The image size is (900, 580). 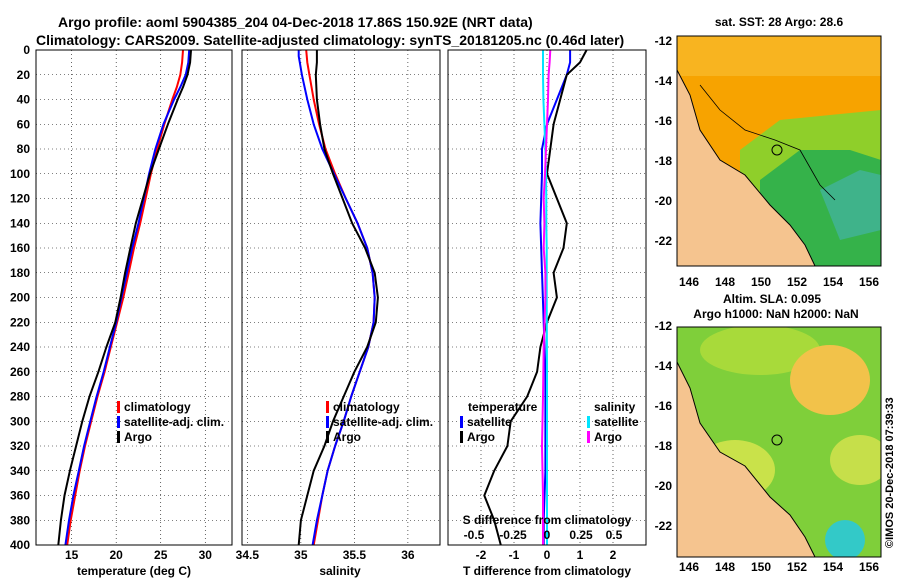 I want to click on depth-tick-label: 280, so click(x=20, y=397).